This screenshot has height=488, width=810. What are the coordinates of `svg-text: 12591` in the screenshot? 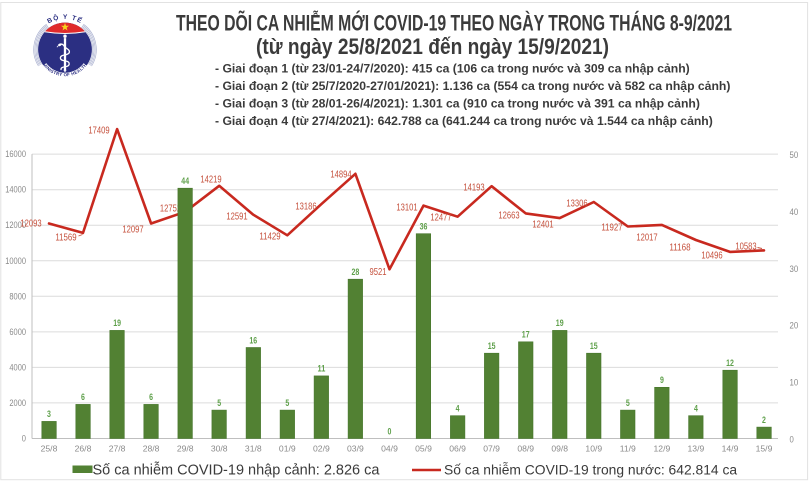 It's located at (236, 216).